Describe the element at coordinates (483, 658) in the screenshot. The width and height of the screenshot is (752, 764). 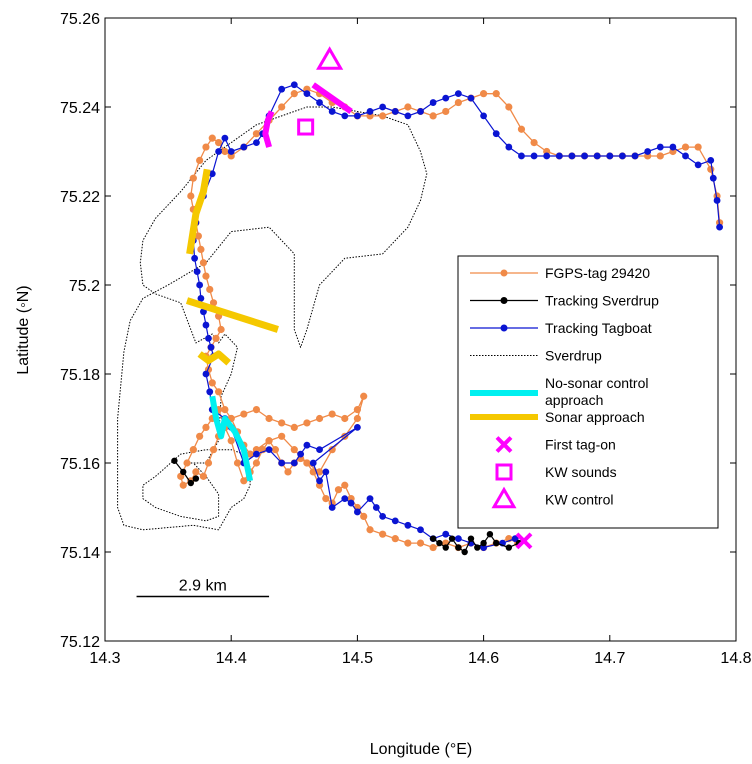
I see `x-tick-label: 14.6` at that location.